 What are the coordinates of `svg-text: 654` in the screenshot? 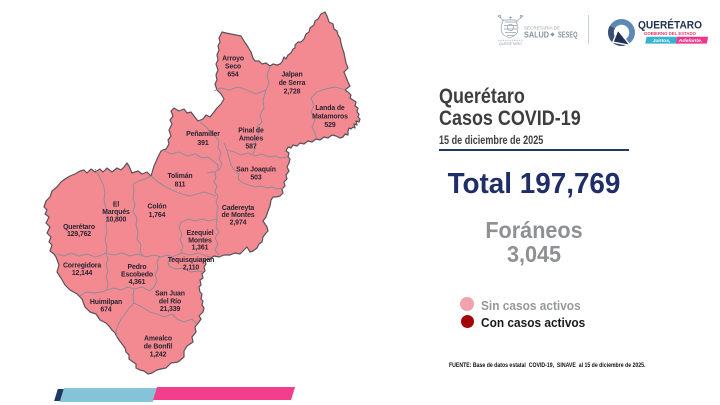 It's located at (232, 74).